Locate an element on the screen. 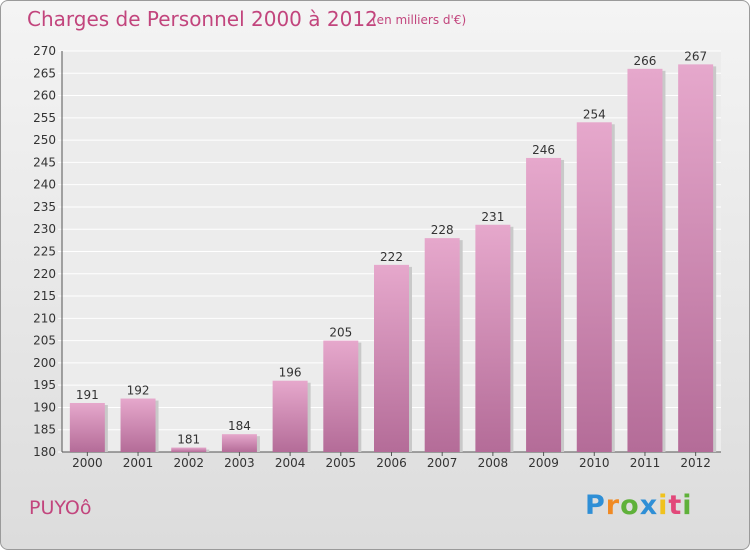 This screenshot has width=750, height=550. chart-subtitle: (en milliers d'€) is located at coordinates (419, 20).